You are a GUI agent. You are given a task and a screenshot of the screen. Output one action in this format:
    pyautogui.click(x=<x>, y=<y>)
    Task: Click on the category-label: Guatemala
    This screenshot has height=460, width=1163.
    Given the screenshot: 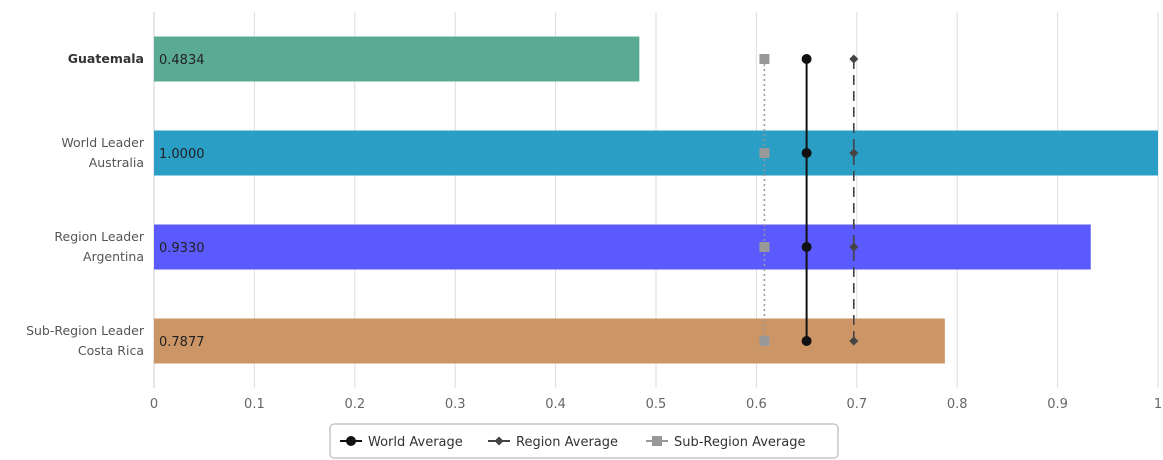 What is the action you would take?
    pyautogui.click(x=106, y=58)
    